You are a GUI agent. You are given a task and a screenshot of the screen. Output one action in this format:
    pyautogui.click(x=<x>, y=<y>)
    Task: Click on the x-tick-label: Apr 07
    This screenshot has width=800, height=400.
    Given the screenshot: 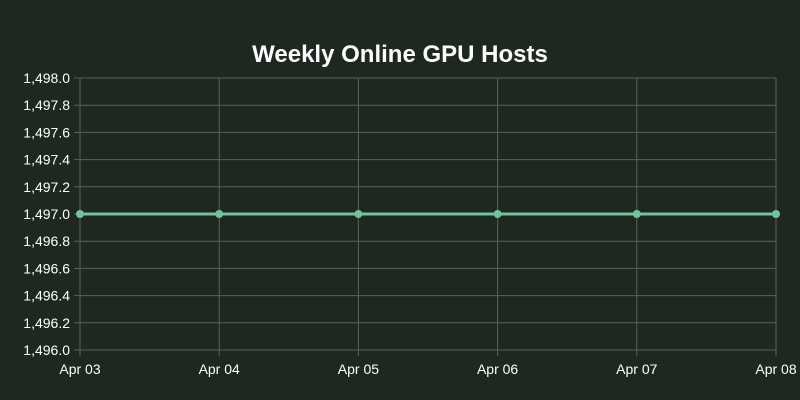 What is the action you would take?
    pyautogui.click(x=636, y=369)
    